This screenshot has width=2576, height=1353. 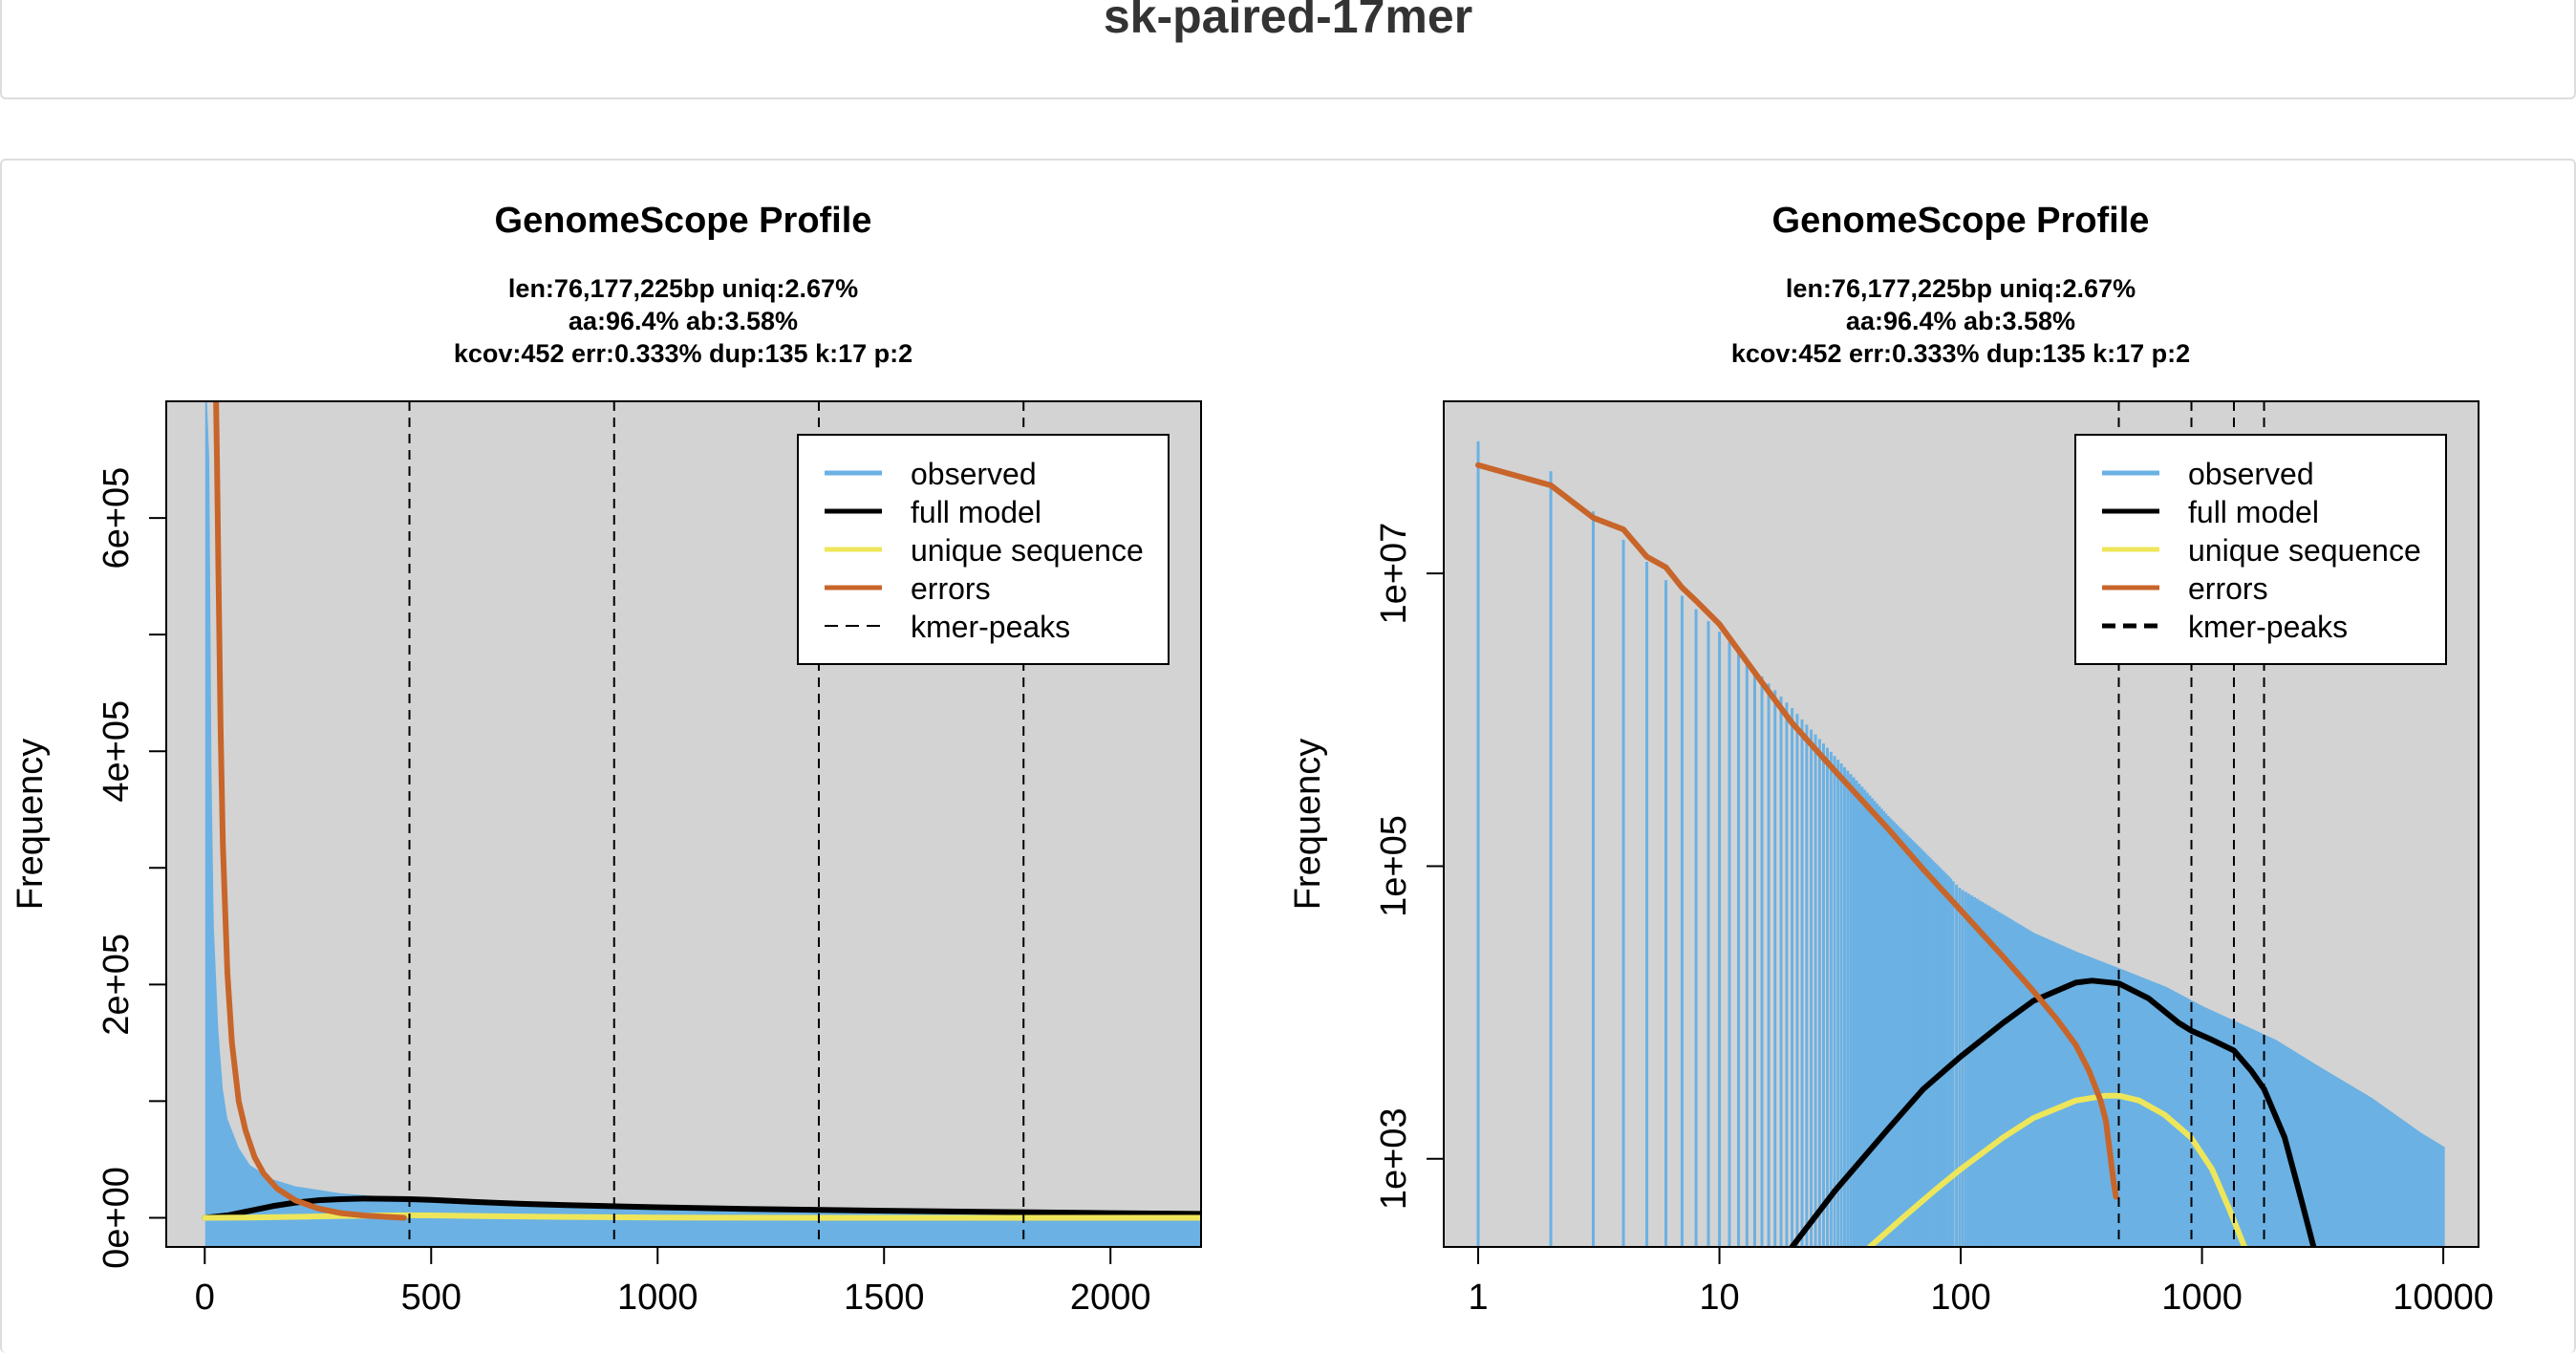 What do you see at coordinates (431, 1298) in the screenshot?
I see `x-tick-label: 500` at bounding box center [431, 1298].